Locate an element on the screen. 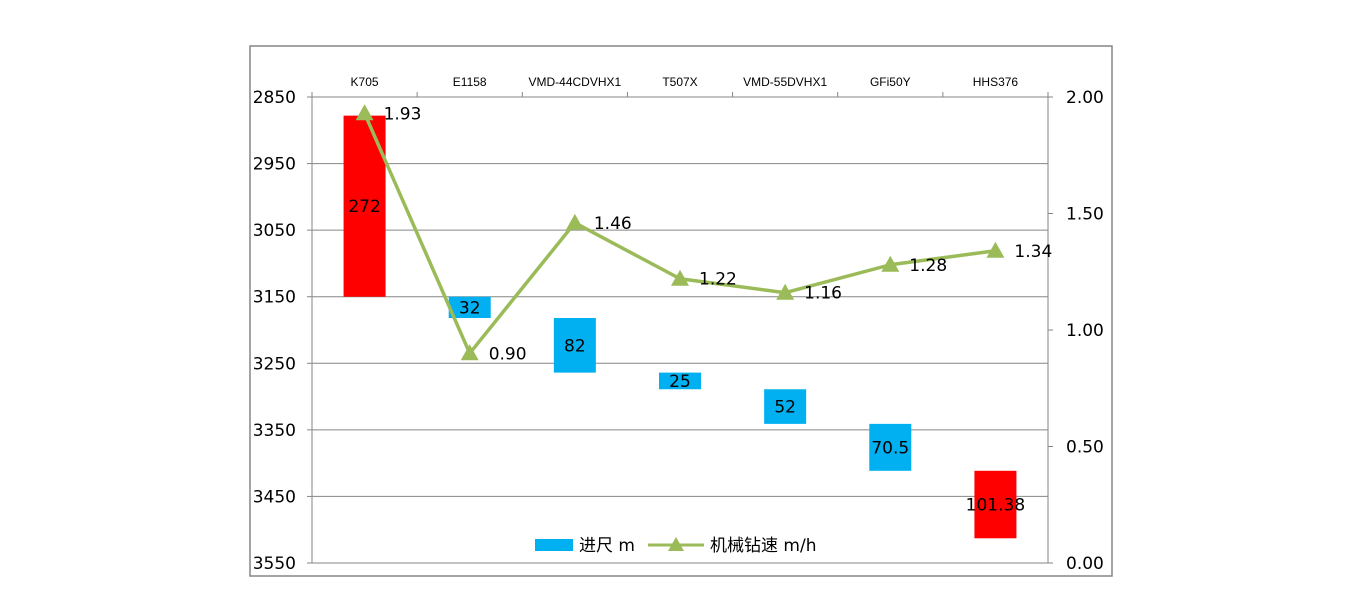 This screenshot has height=602, width=1360. footage-bar-label: 101.38 is located at coordinates (995, 506).